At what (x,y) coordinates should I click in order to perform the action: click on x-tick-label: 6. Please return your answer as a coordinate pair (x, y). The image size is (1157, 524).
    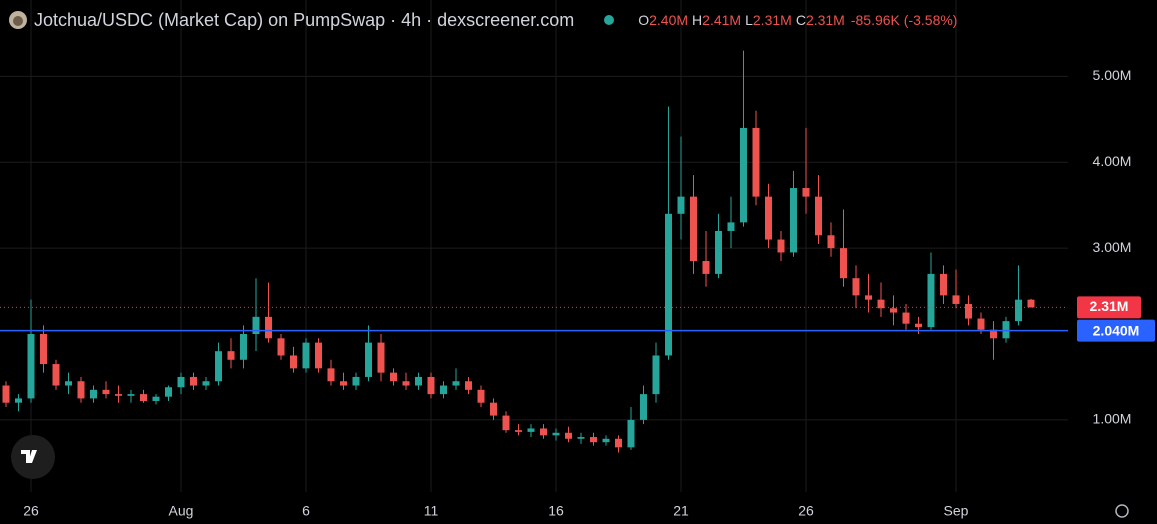
    Looking at the image, I should click on (306, 511).